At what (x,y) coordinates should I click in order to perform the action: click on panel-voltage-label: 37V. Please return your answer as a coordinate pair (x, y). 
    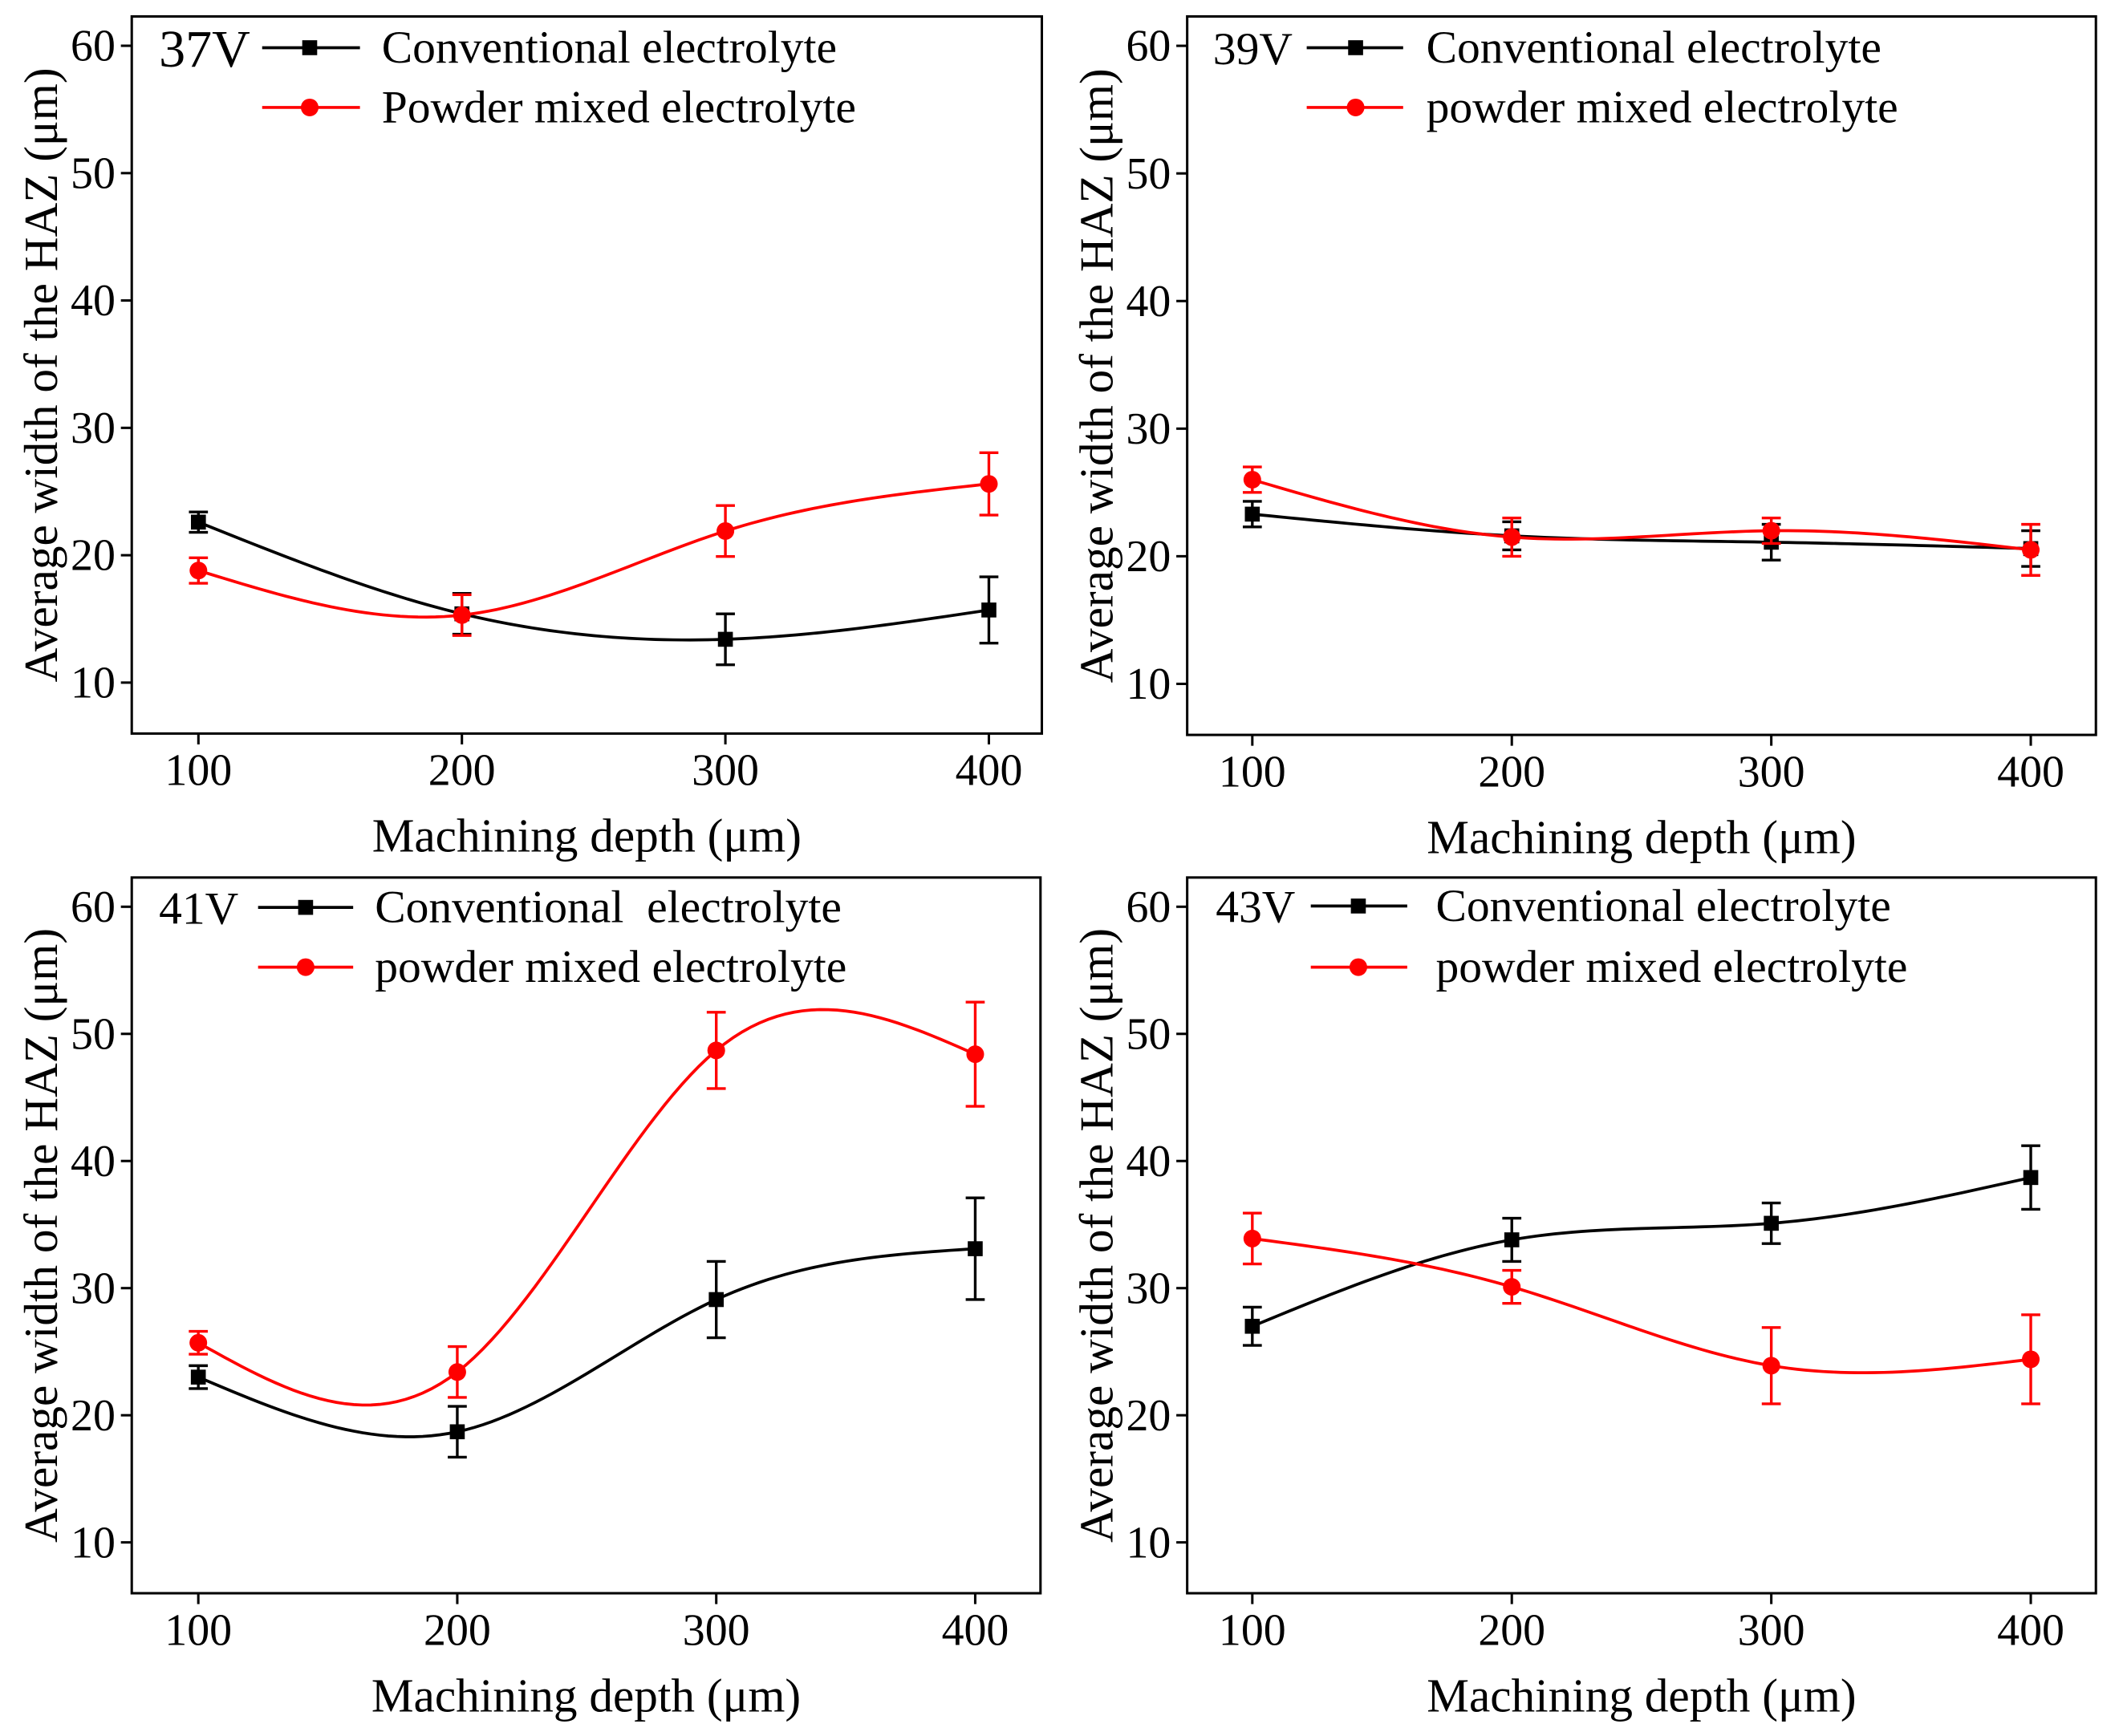
    Looking at the image, I should click on (204, 50).